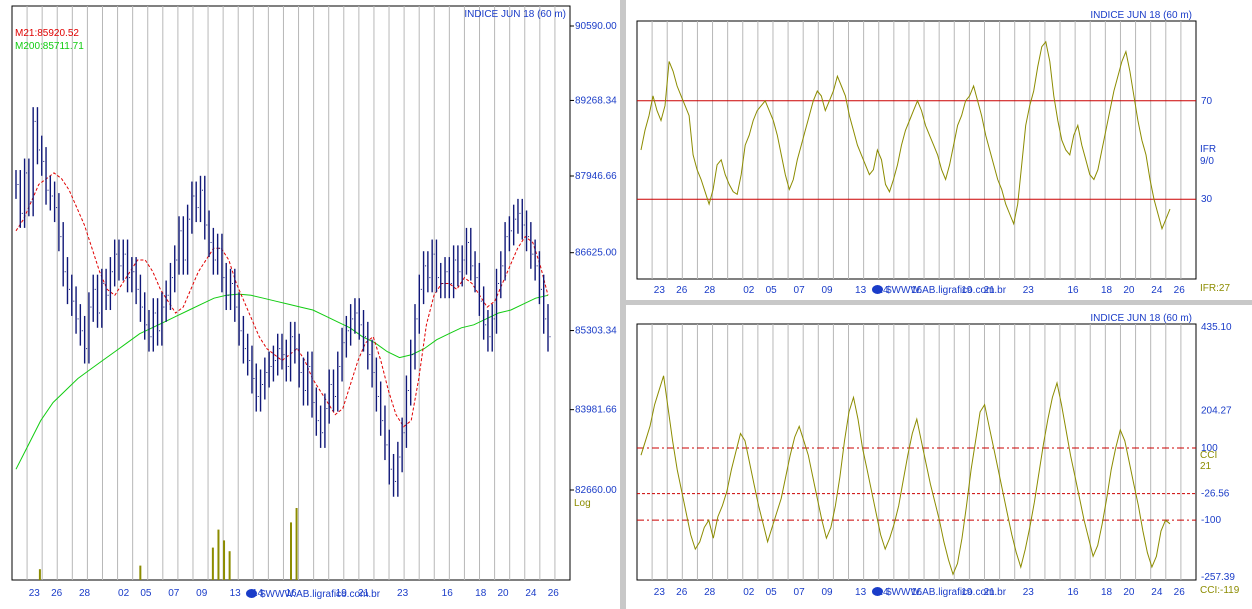 The width and height of the screenshot is (1252, 609). Describe the element at coordinates (236, 593) in the screenshot. I see `price-x-tick: 13` at that location.